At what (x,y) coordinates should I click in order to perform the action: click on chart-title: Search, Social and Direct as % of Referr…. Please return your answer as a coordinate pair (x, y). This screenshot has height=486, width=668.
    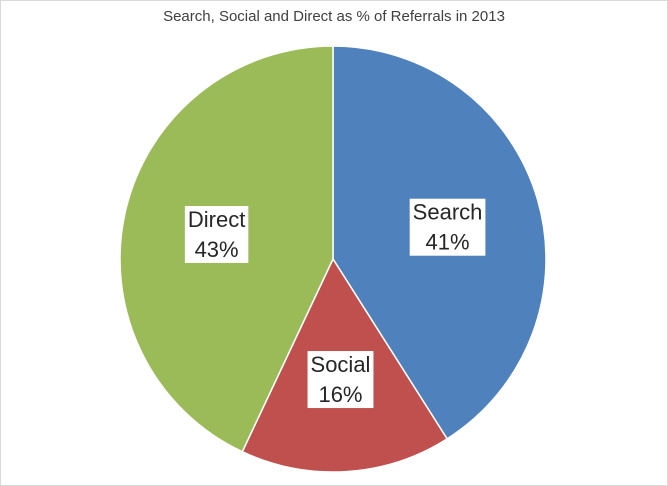
    Looking at the image, I should click on (334, 16).